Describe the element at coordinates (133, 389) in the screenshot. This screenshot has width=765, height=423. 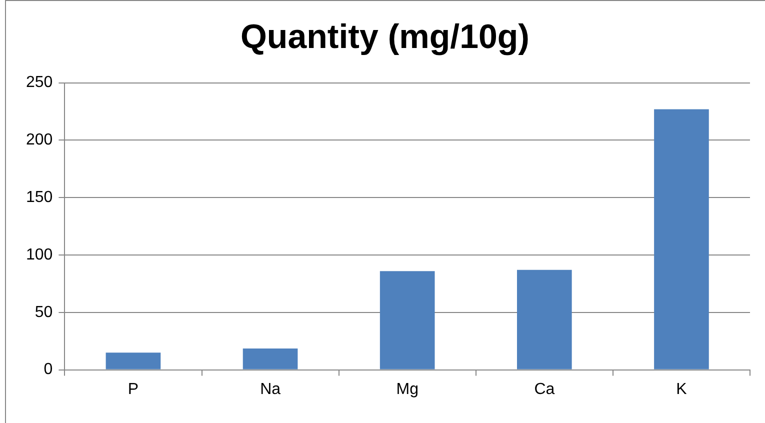
I see `x-tick-label: P` at that location.